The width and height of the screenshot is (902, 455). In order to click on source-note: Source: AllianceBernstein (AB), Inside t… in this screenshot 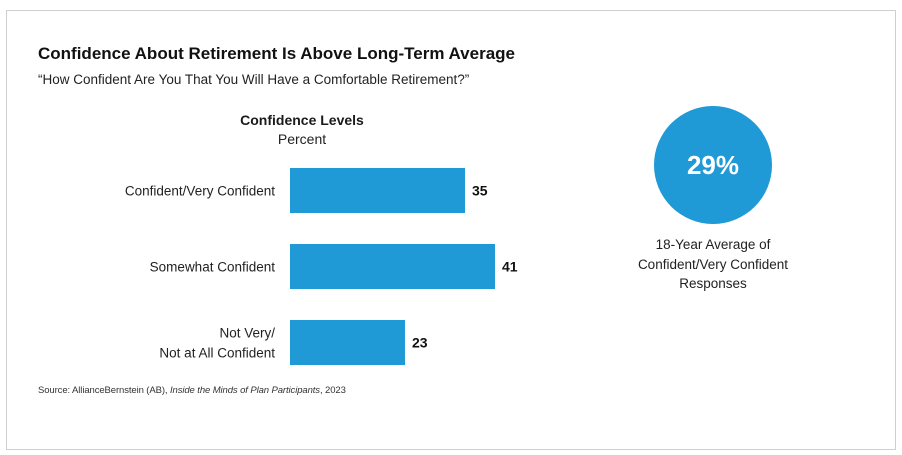, I will do `click(192, 390)`.